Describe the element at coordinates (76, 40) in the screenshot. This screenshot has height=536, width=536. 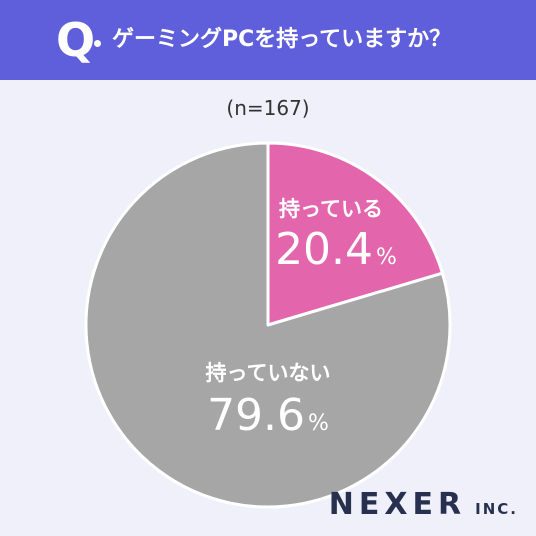
I see `q-letter: Q` at that location.